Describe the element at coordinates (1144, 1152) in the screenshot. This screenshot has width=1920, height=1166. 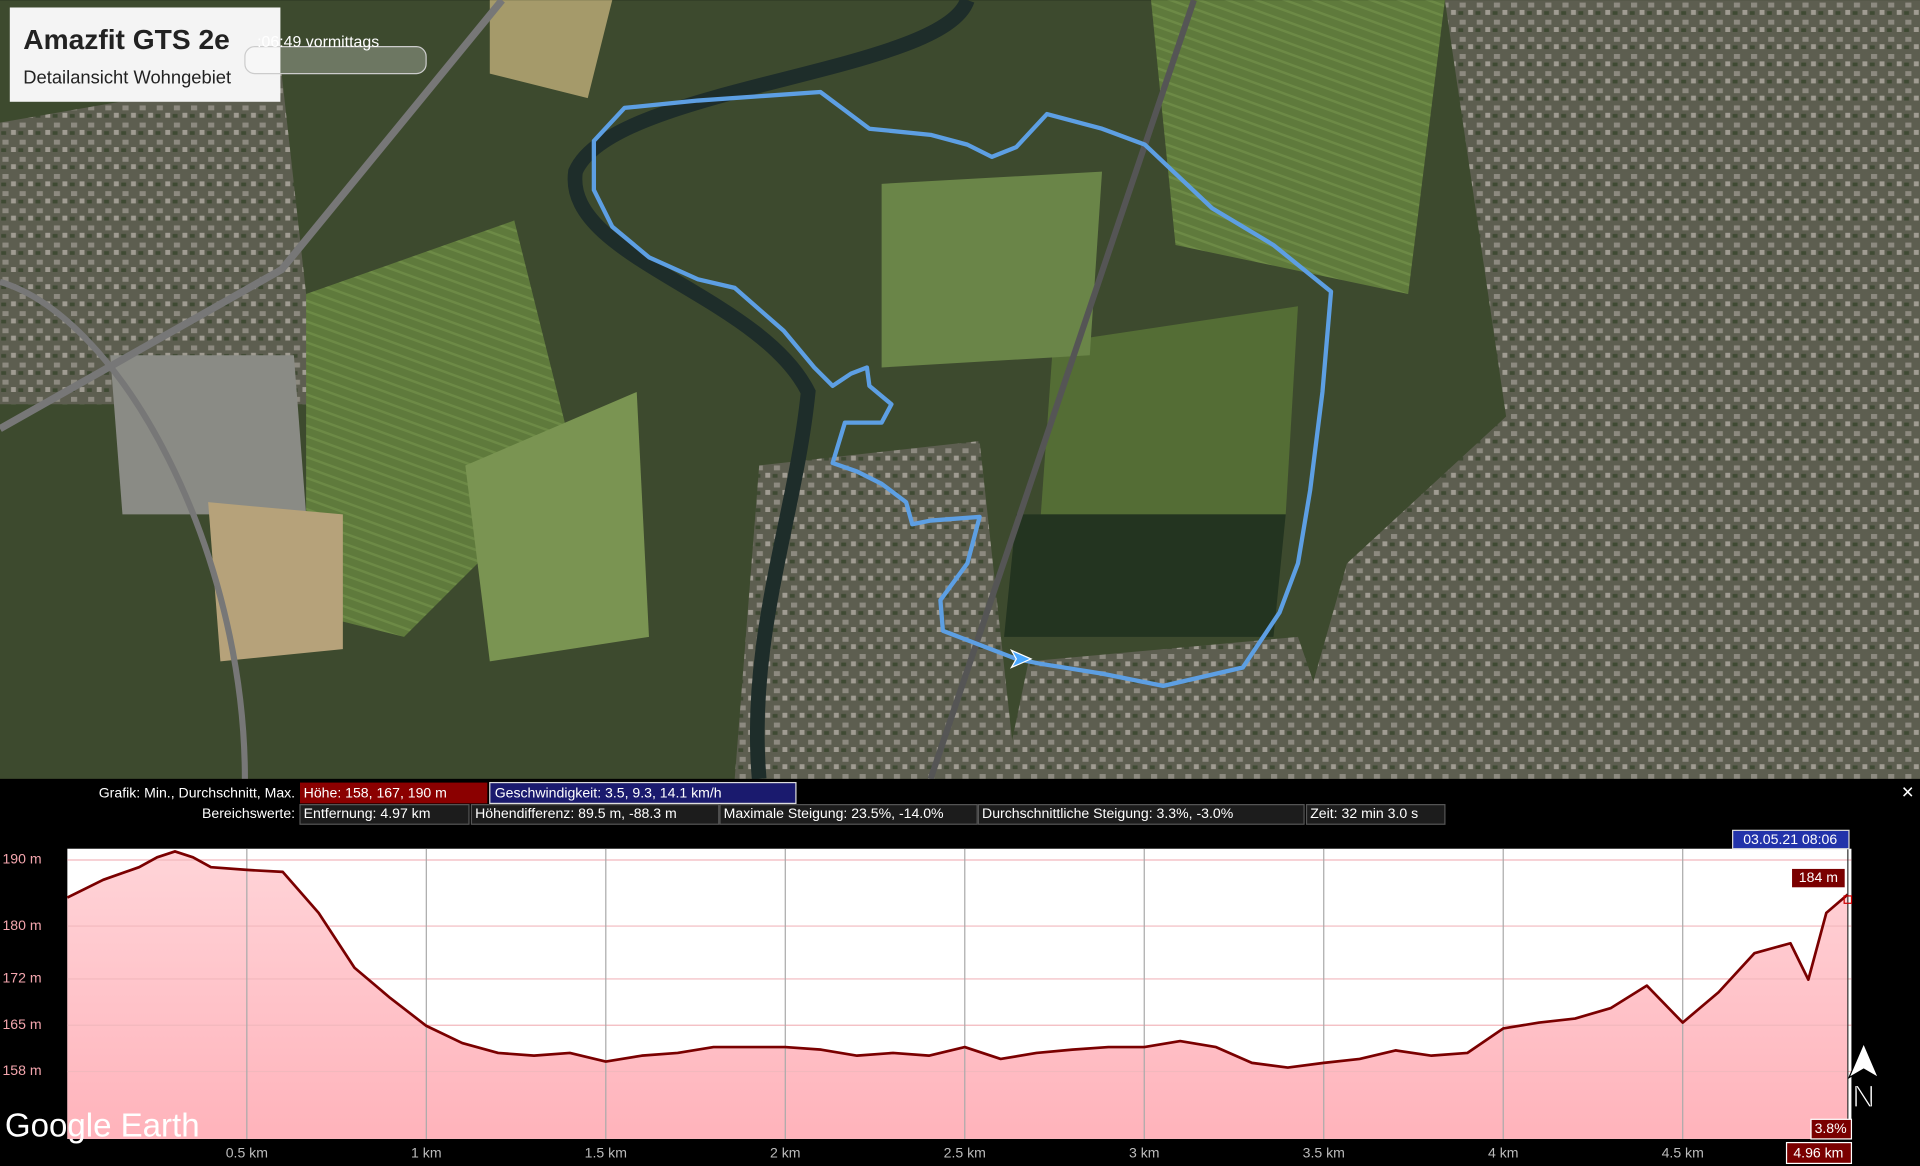
I see `x-tick-label: 3 km` at that location.